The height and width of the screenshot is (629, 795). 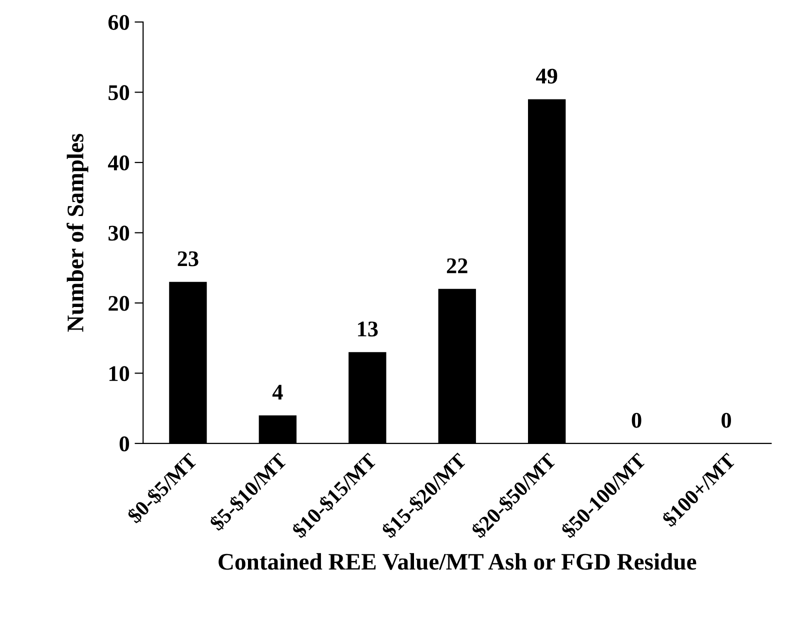 I want to click on y-tick-label: 10, so click(x=119, y=374).